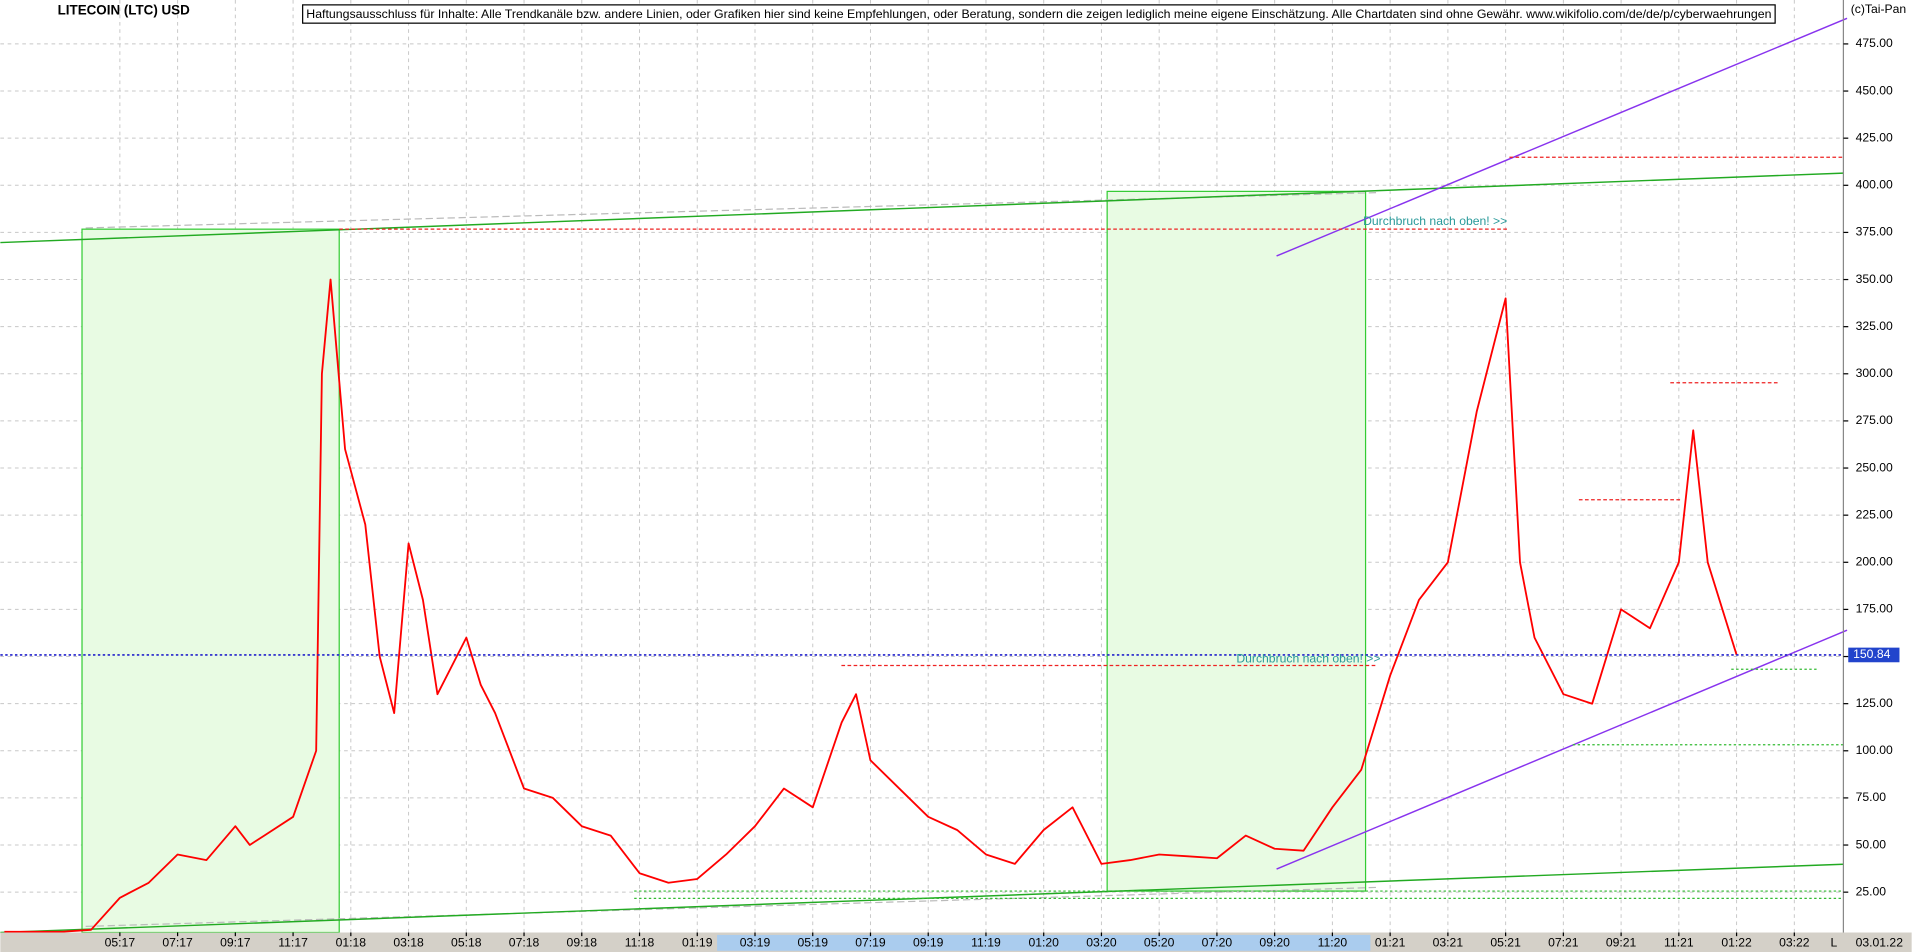  Describe the element at coordinates (1871, 844) in the screenshot. I see `y-tick-label: 50.00` at that location.